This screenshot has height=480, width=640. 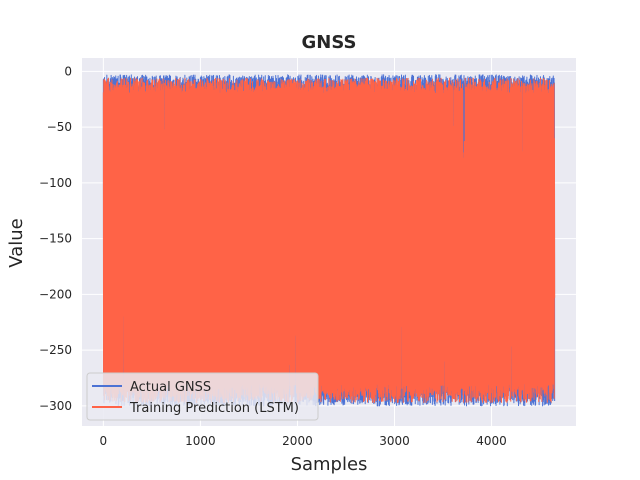 What do you see at coordinates (55, 183) in the screenshot?
I see `y-tick-label: −100` at bounding box center [55, 183].